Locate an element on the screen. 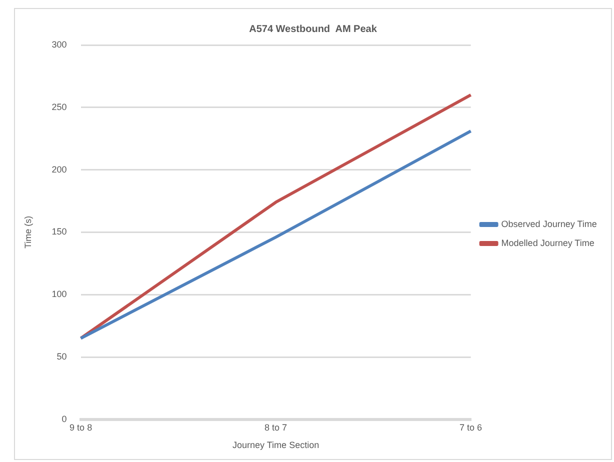 The width and height of the screenshot is (614, 462). legend-label: Modelled Journey Time is located at coordinates (547, 243).